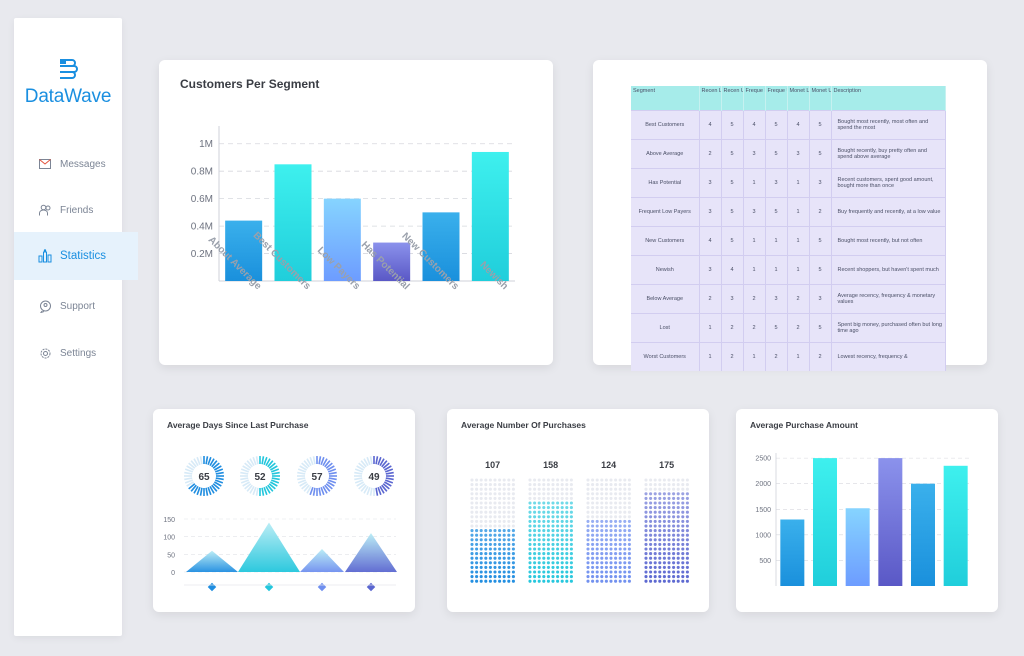 The width and height of the screenshot is (1024, 656). What do you see at coordinates (171, 555) in the screenshot?
I see `y-tick-label: 50` at bounding box center [171, 555].